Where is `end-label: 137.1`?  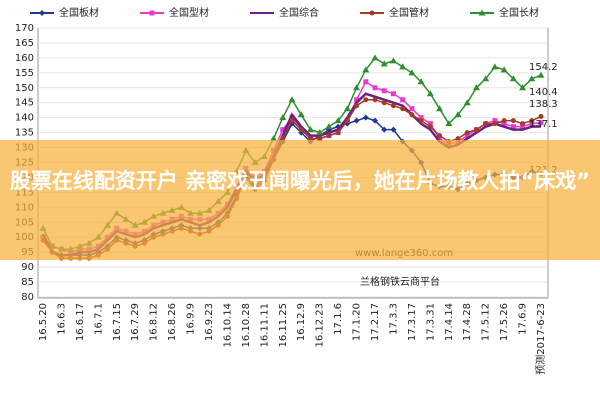 end-label: 137.1 is located at coordinates (543, 124).